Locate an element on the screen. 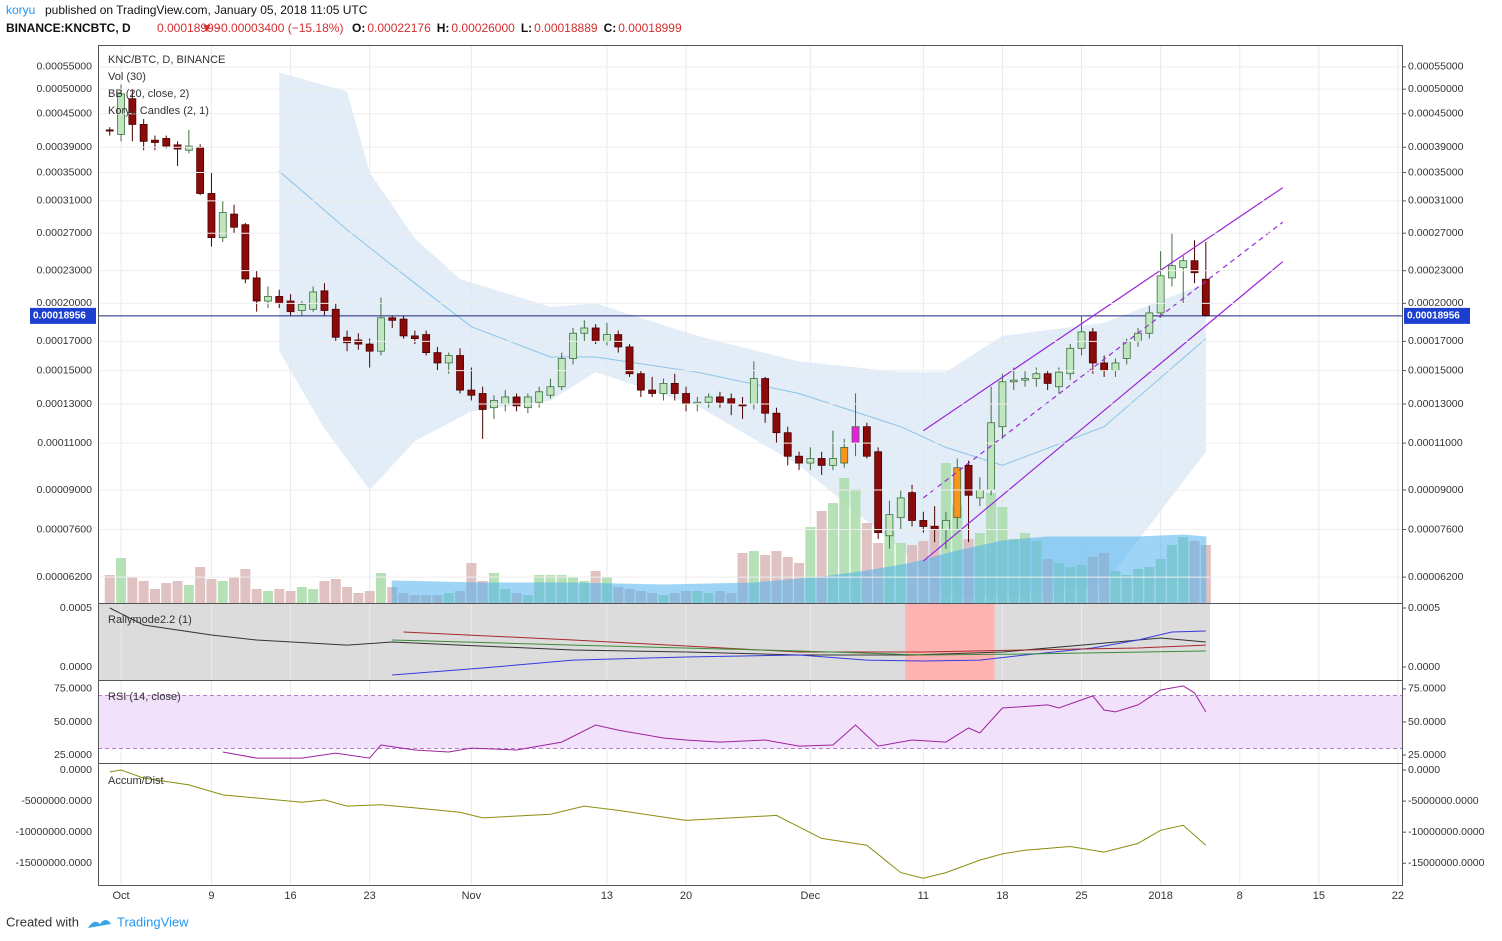 This screenshot has width=1502, height=941. x-tick-label: Nov is located at coordinates (472, 896).